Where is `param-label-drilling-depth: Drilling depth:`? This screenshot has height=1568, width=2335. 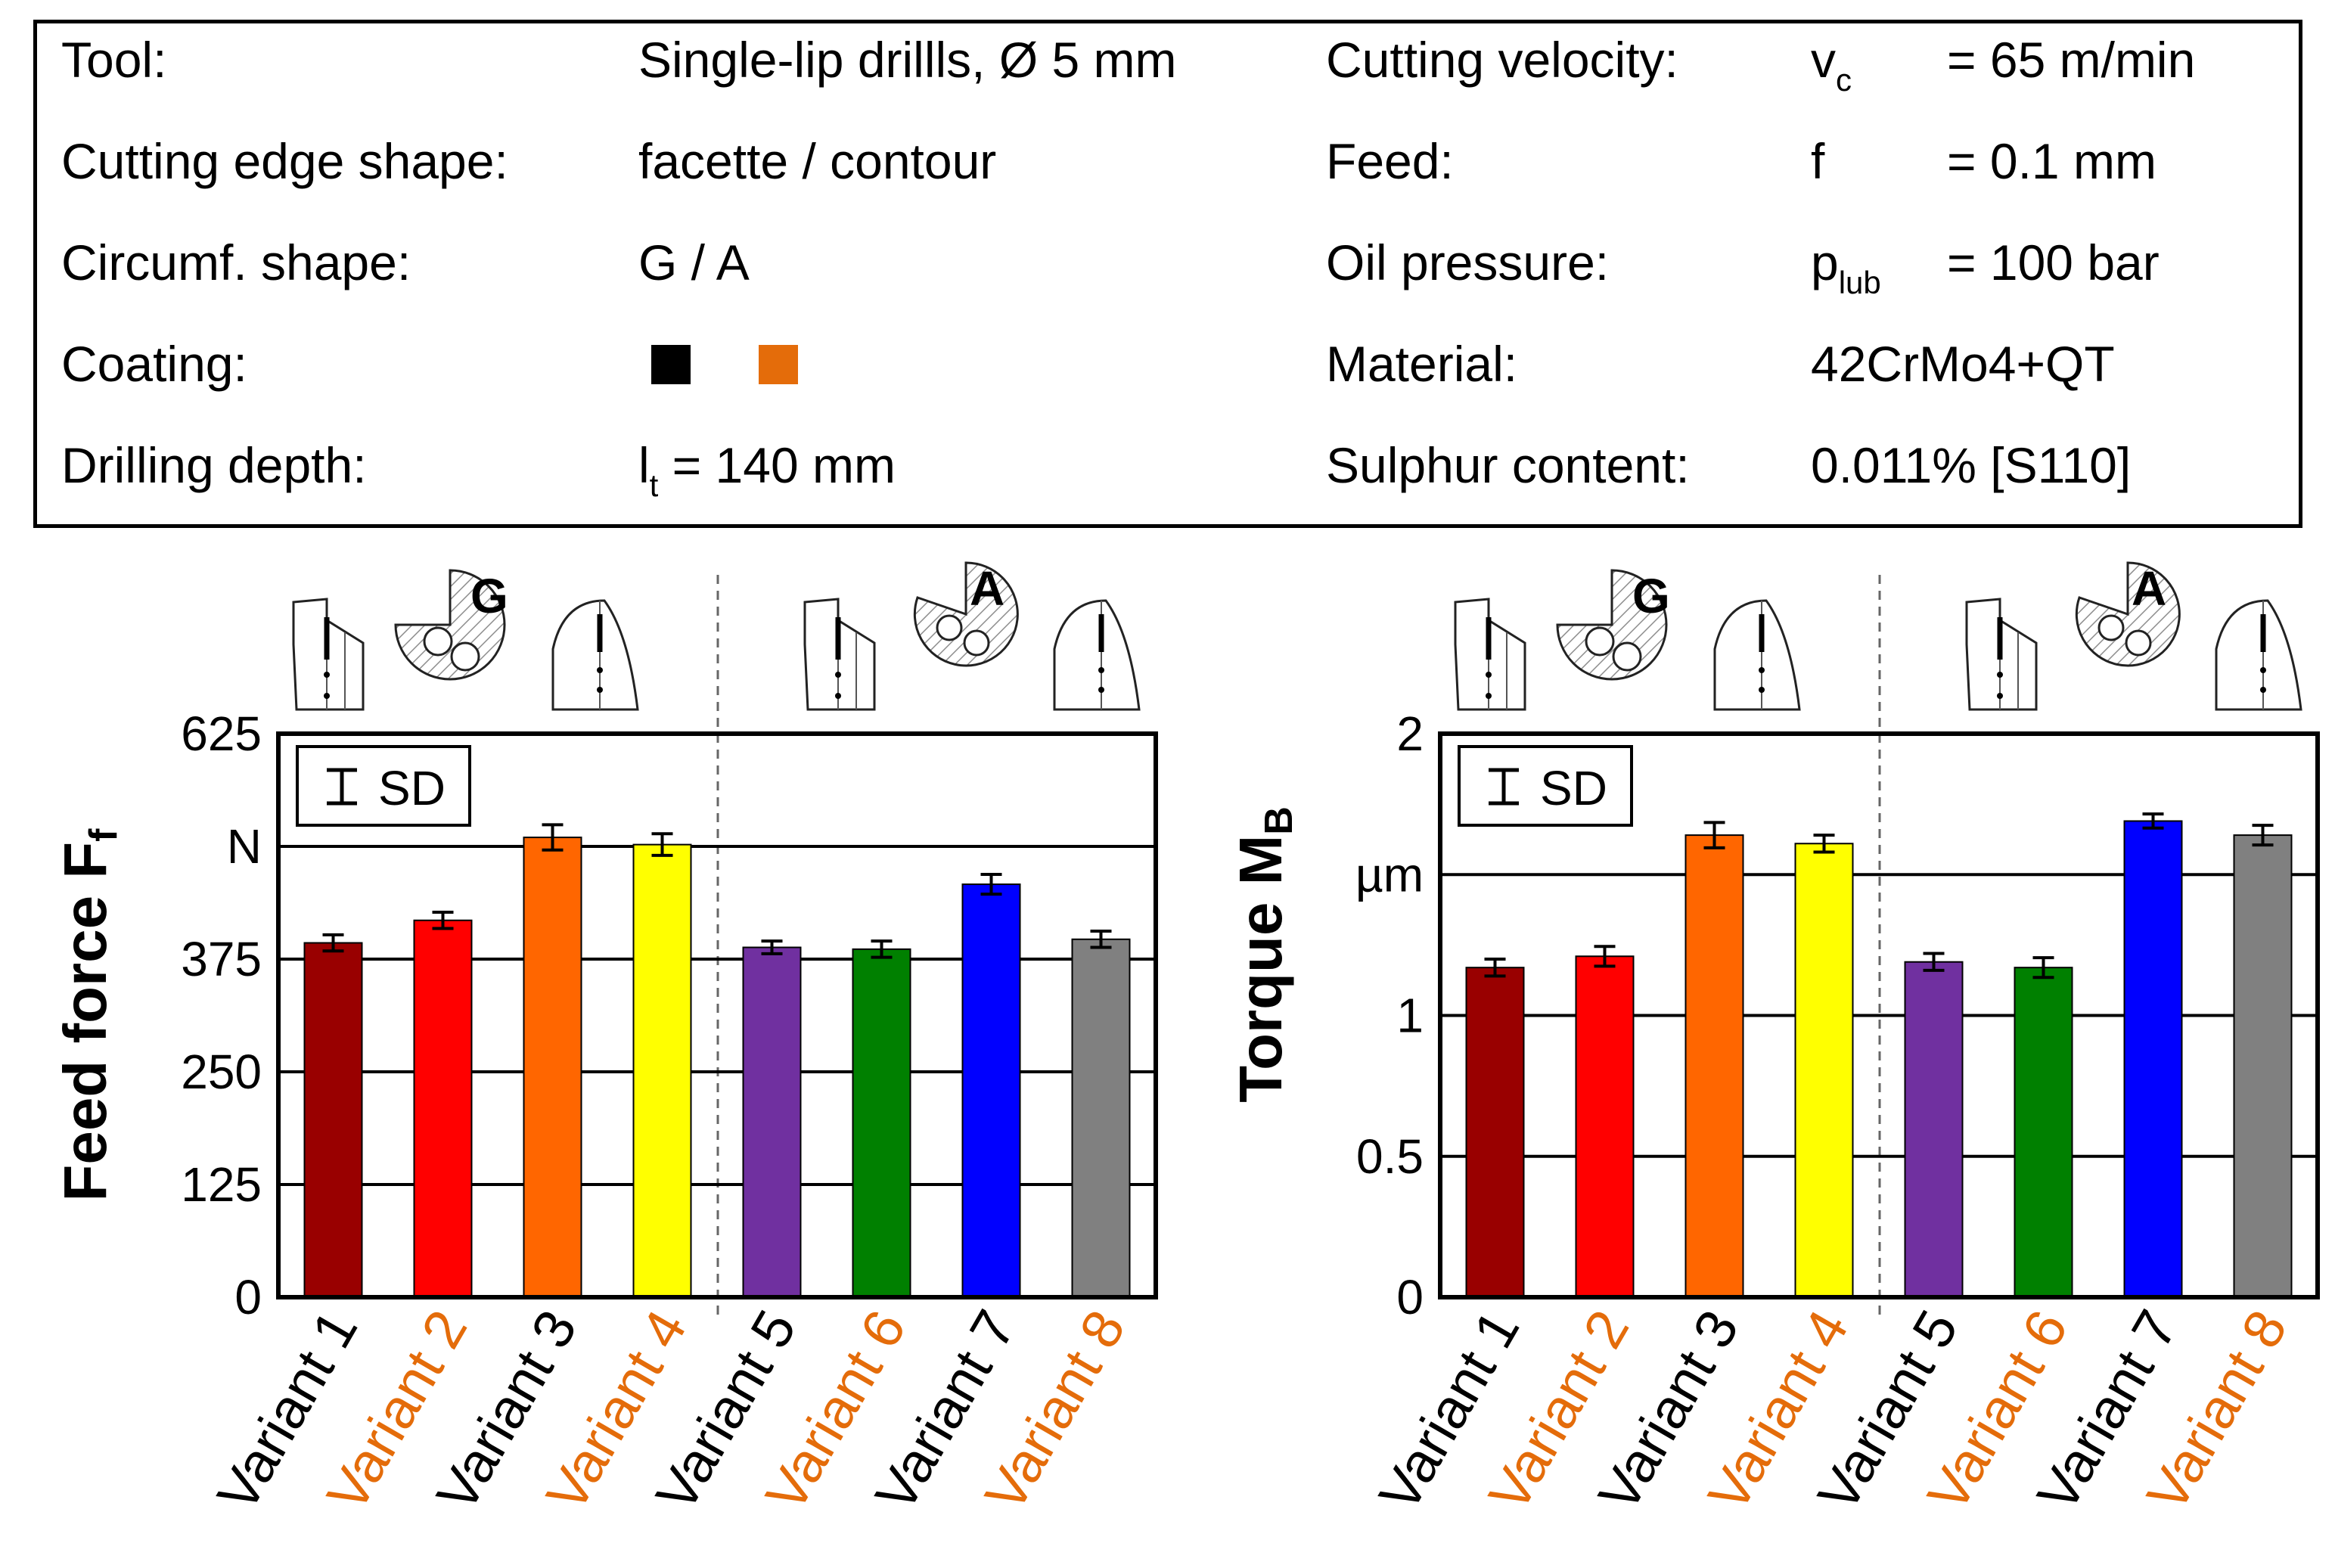 param-label-drilling-depth: Drilling depth: is located at coordinates (214, 465).